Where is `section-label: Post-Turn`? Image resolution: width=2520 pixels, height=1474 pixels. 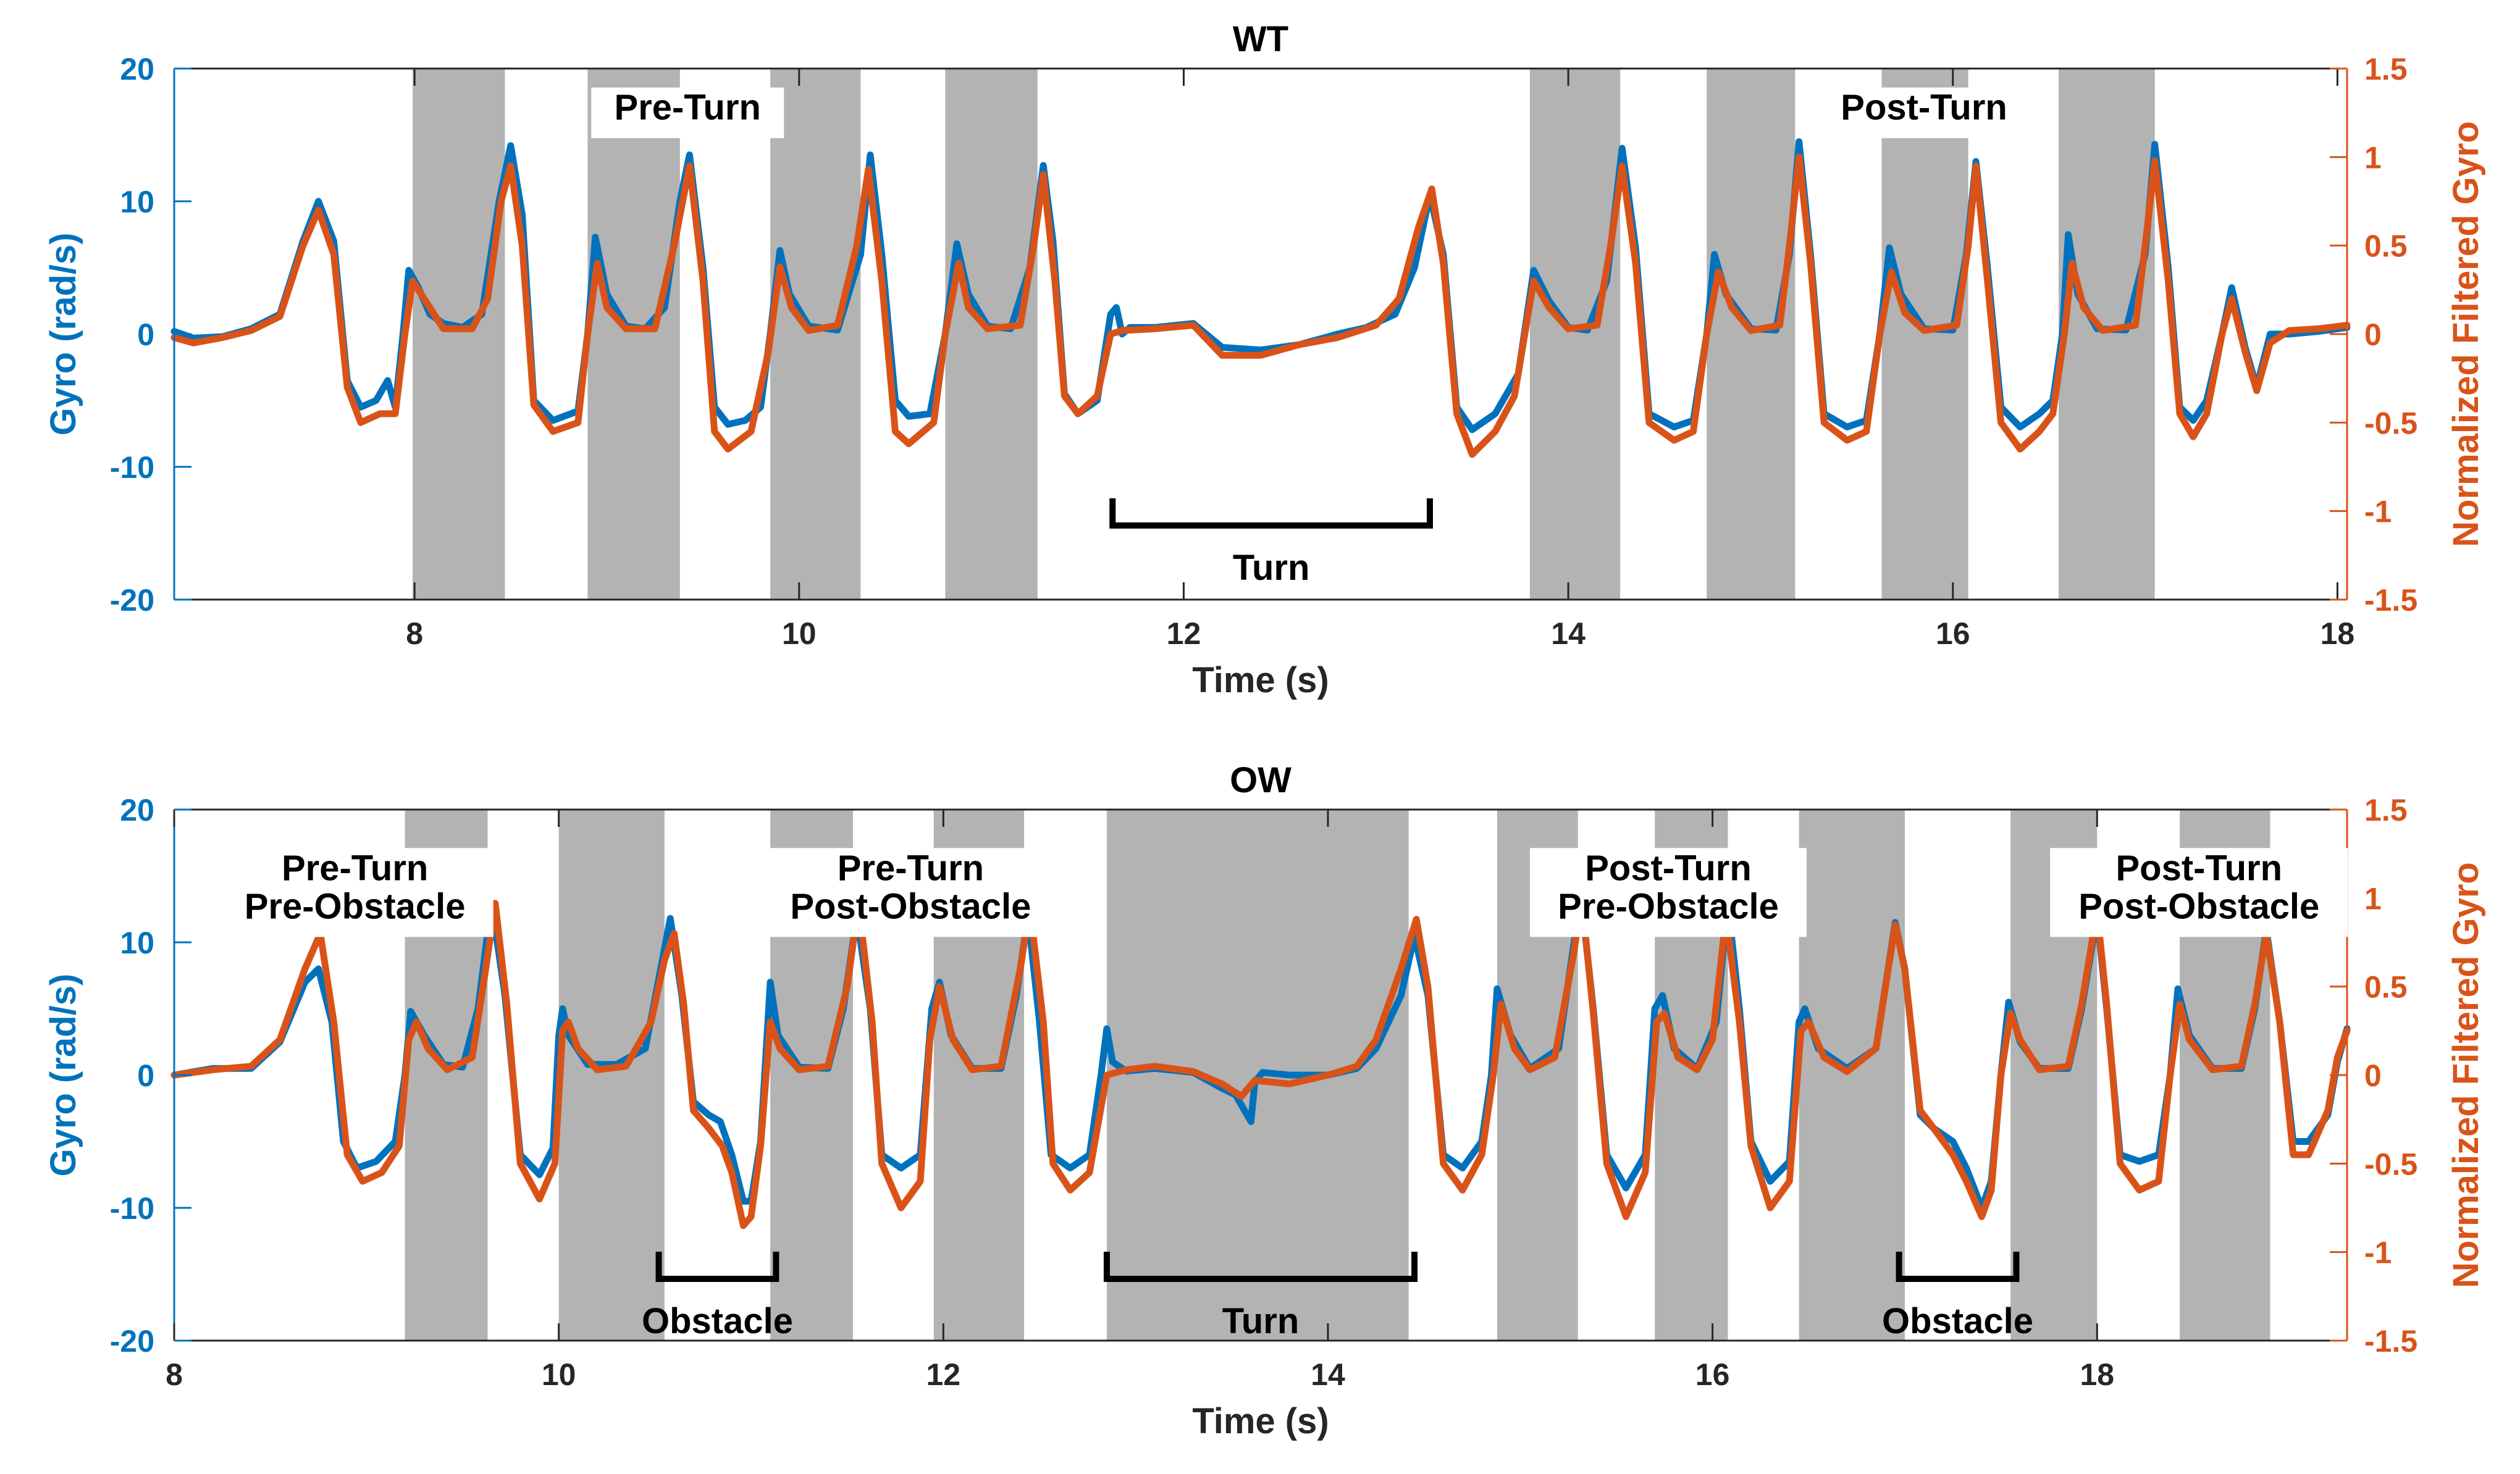
section-label: Post-Turn is located at coordinates (1924, 112).